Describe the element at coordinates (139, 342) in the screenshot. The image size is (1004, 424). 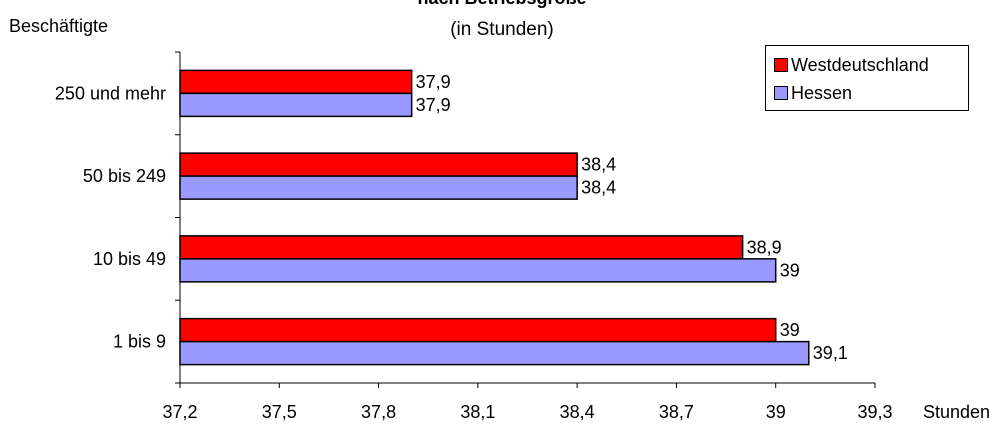
I see `y-category-label: 1 bis 9` at that location.